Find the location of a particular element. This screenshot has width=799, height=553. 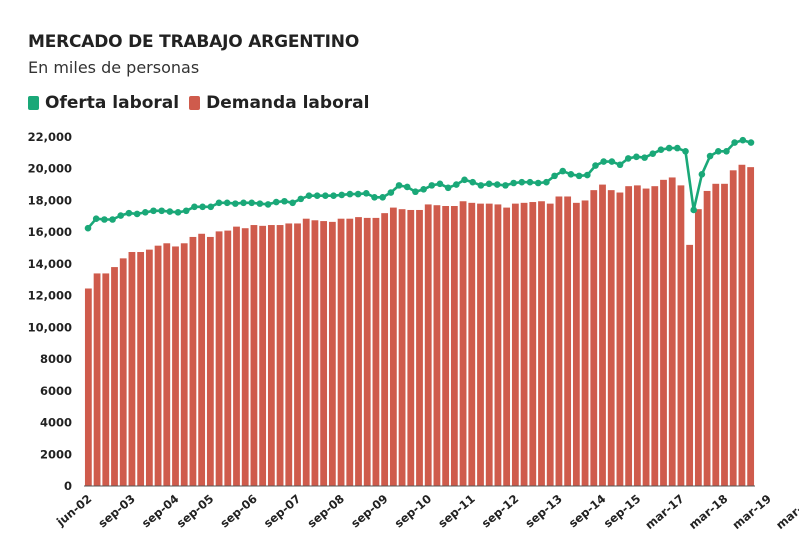

x-tick-label: sep-15 is located at coordinates (622, 511).